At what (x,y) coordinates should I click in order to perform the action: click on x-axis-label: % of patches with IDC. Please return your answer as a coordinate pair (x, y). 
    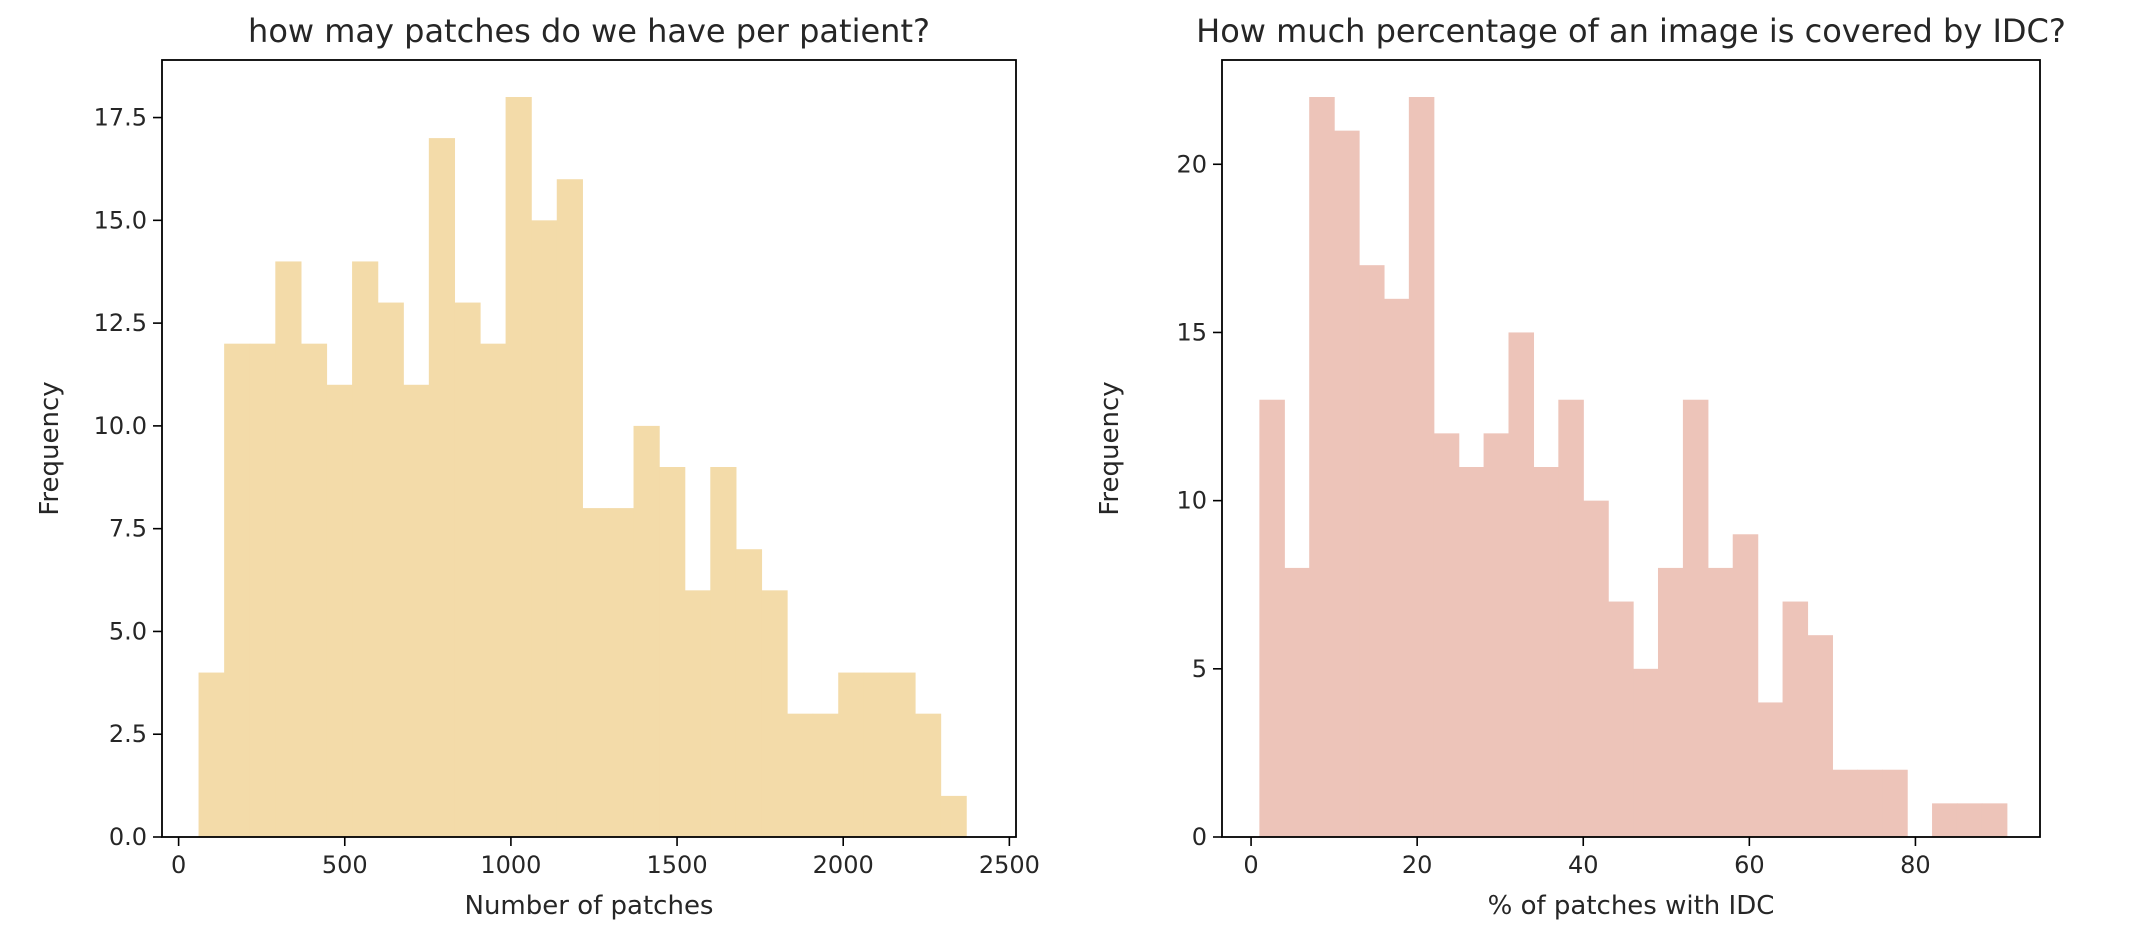
    Looking at the image, I should click on (1631, 906).